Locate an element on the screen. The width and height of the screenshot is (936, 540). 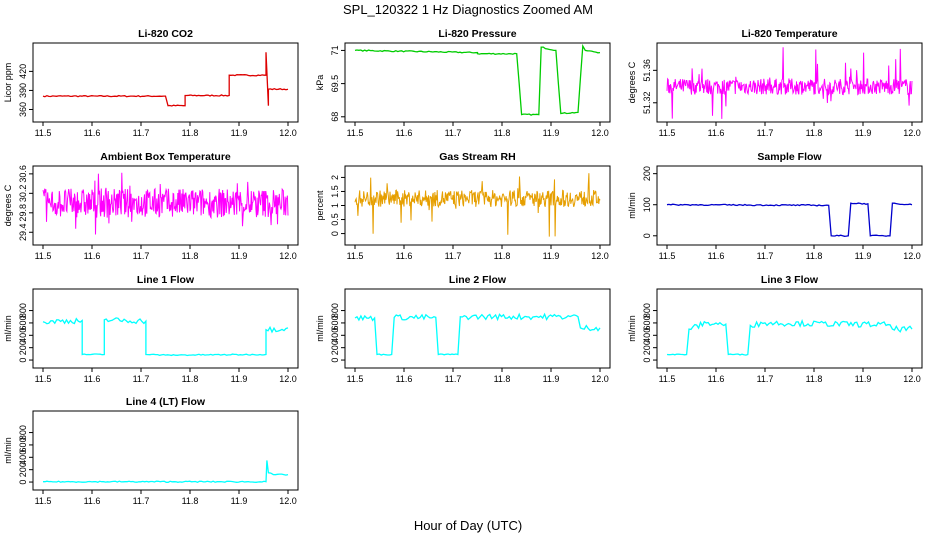
y-tick-label: 51.36 is located at coordinates (647, 70).